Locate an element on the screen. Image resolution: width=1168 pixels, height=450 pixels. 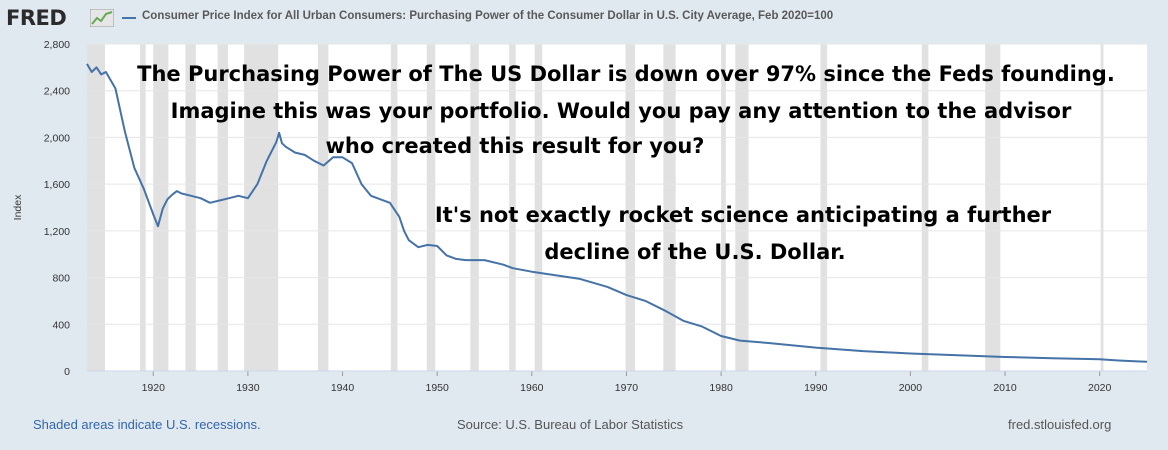
x-tick-label: 1920 is located at coordinates (154, 388).